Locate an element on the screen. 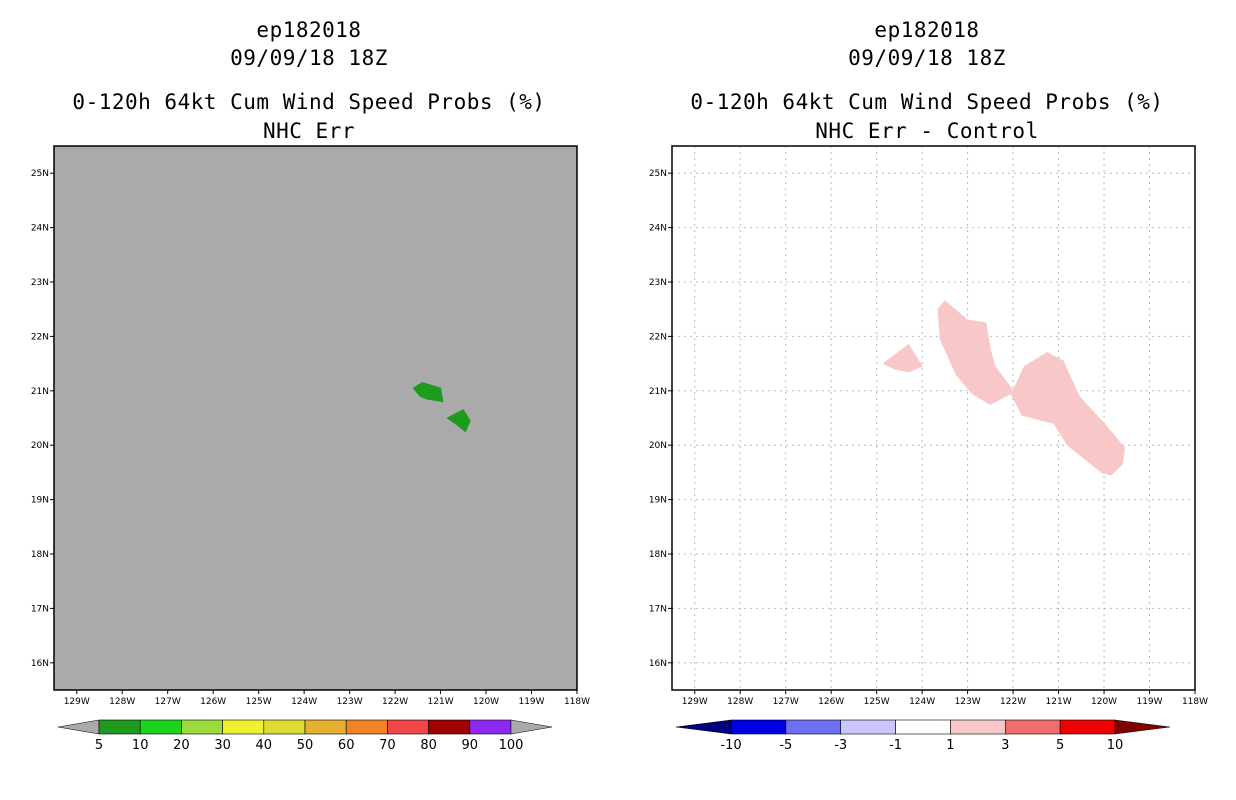 This screenshot has width=1236, height=800. colorbar-label: 30 is located at coordinates (222, 745).